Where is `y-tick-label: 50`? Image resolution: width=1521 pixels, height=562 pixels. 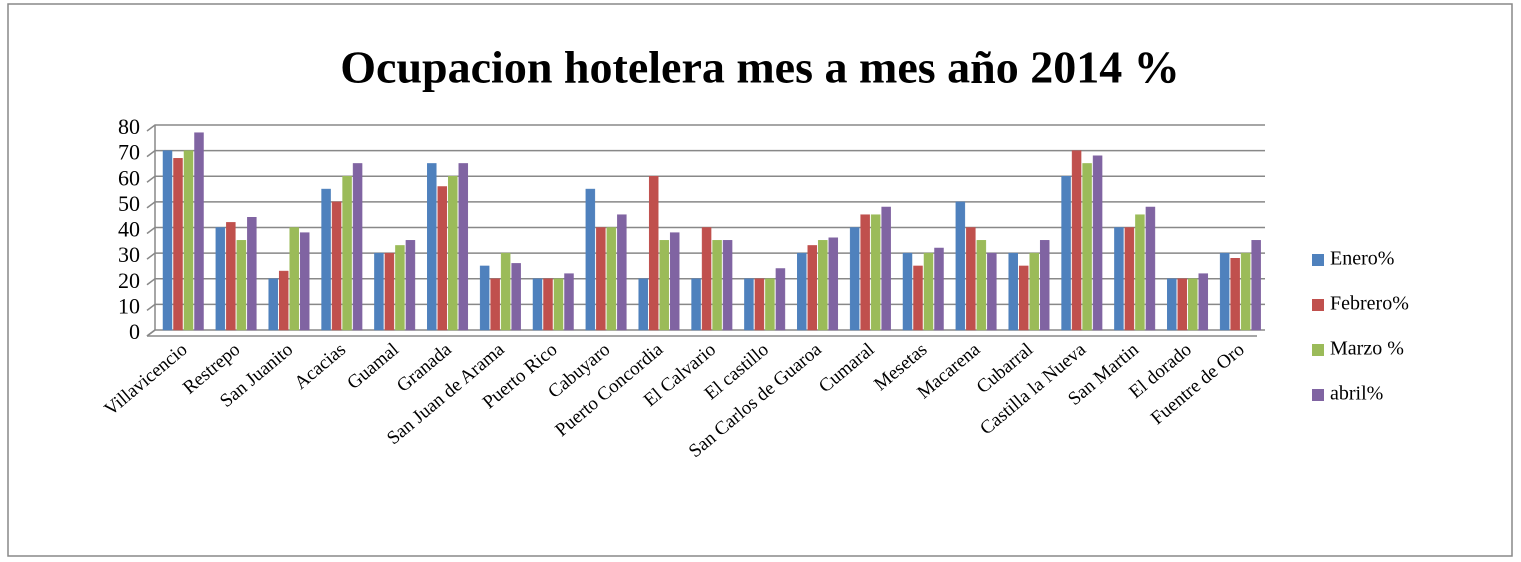 y-tick-label: 50 is located at coordinates (129, 203).